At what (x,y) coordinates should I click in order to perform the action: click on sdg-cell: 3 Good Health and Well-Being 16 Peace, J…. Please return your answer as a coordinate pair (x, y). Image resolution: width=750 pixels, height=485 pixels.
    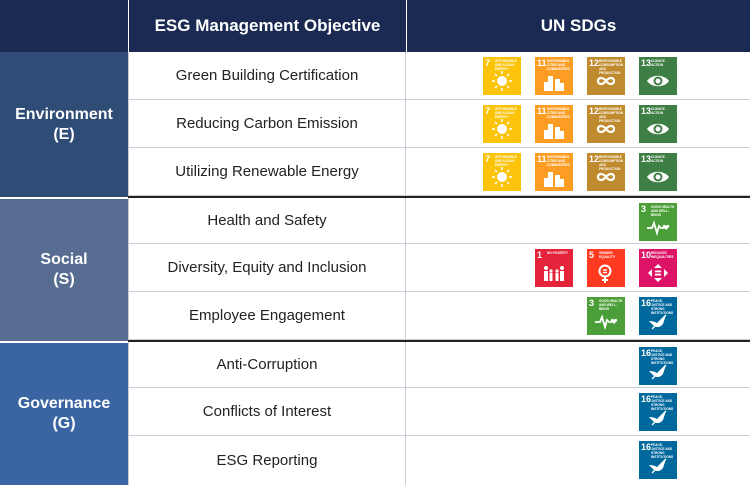
    Looking at the image, I should click on (578, 315).